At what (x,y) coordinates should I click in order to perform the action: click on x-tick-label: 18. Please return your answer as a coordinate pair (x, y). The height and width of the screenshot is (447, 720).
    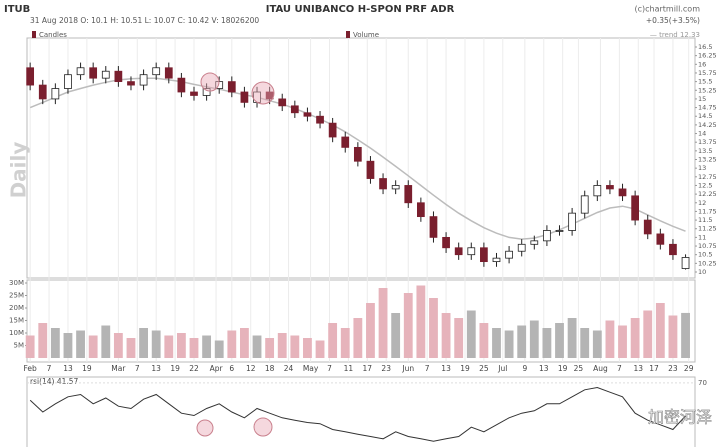
    Looking at the image, I should click on (270, 368).